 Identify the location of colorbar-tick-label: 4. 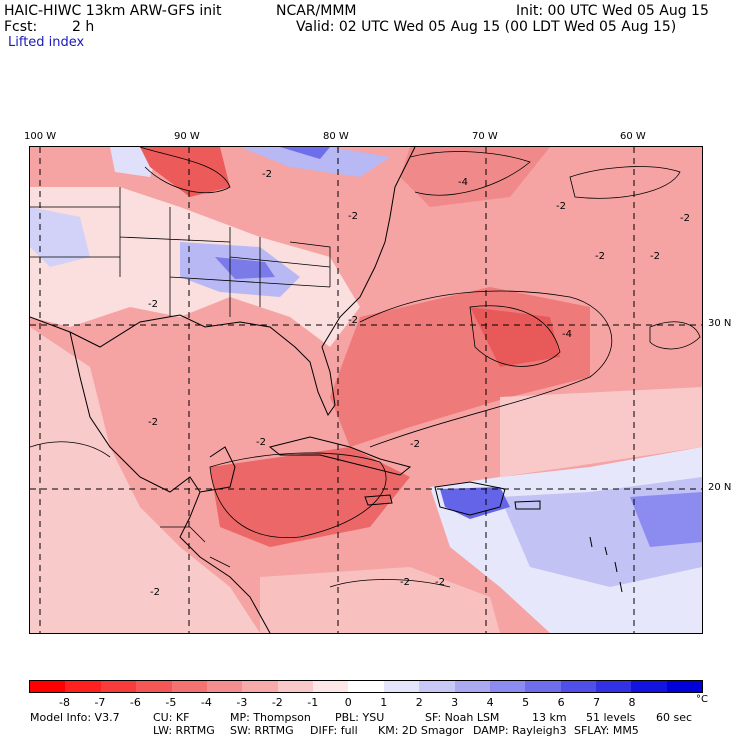
(490, 702).